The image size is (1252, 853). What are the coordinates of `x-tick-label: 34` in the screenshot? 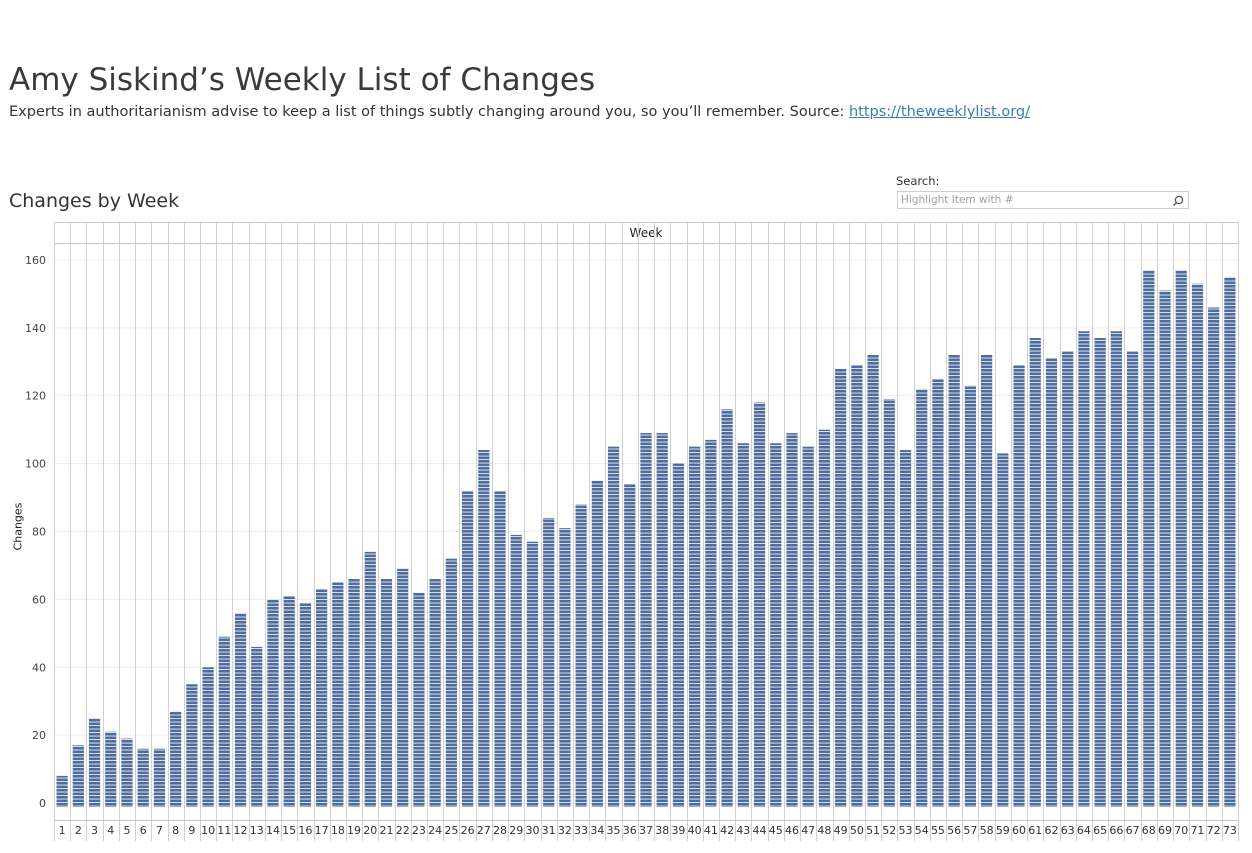 It's located at (597, 830).